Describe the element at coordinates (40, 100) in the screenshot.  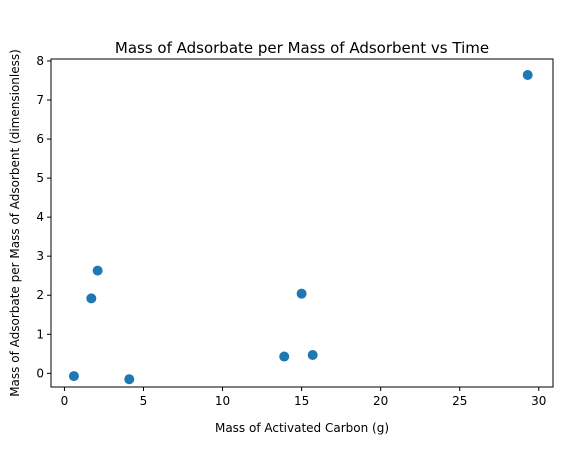
I see `y-tick-label: 7` at that location.